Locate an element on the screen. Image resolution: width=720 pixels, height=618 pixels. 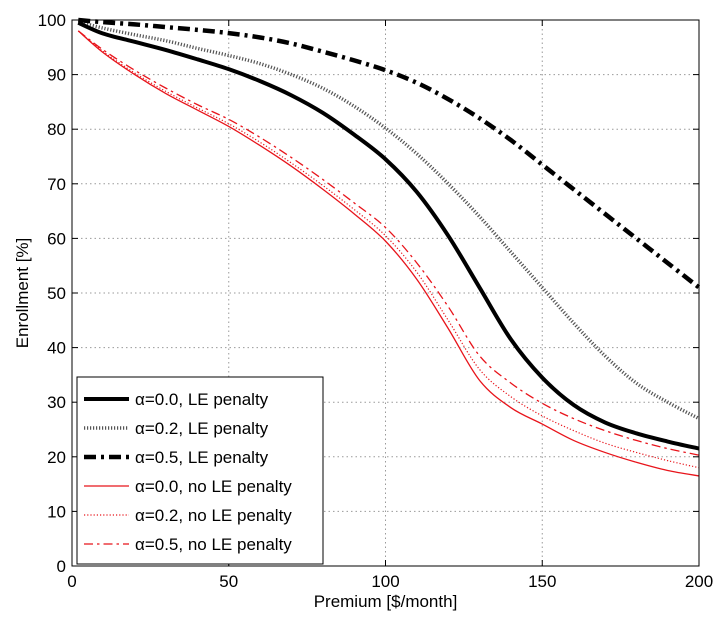
y-tick-label: 80 is located at coordinates (56, 129).